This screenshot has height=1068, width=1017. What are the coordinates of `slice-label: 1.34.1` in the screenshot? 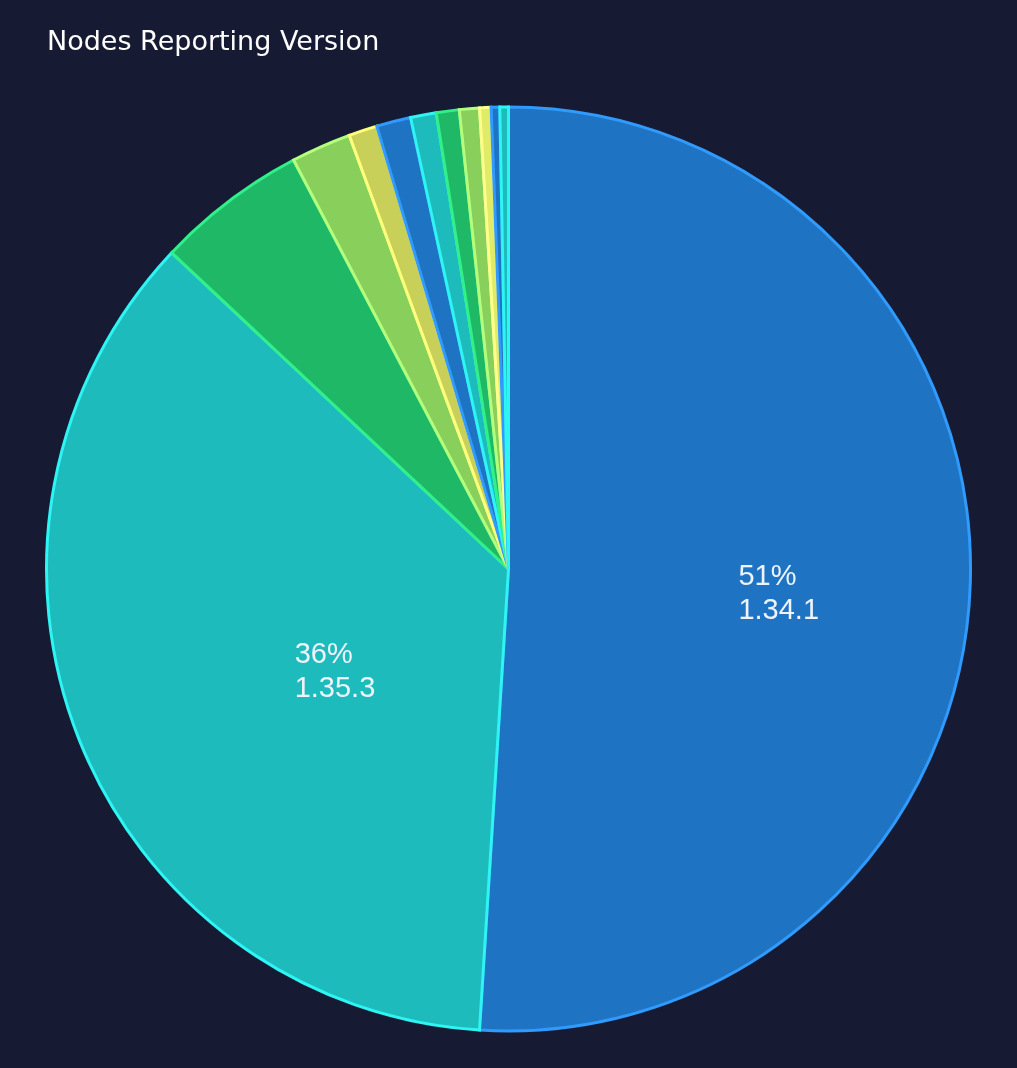 It's located at (779, 609).